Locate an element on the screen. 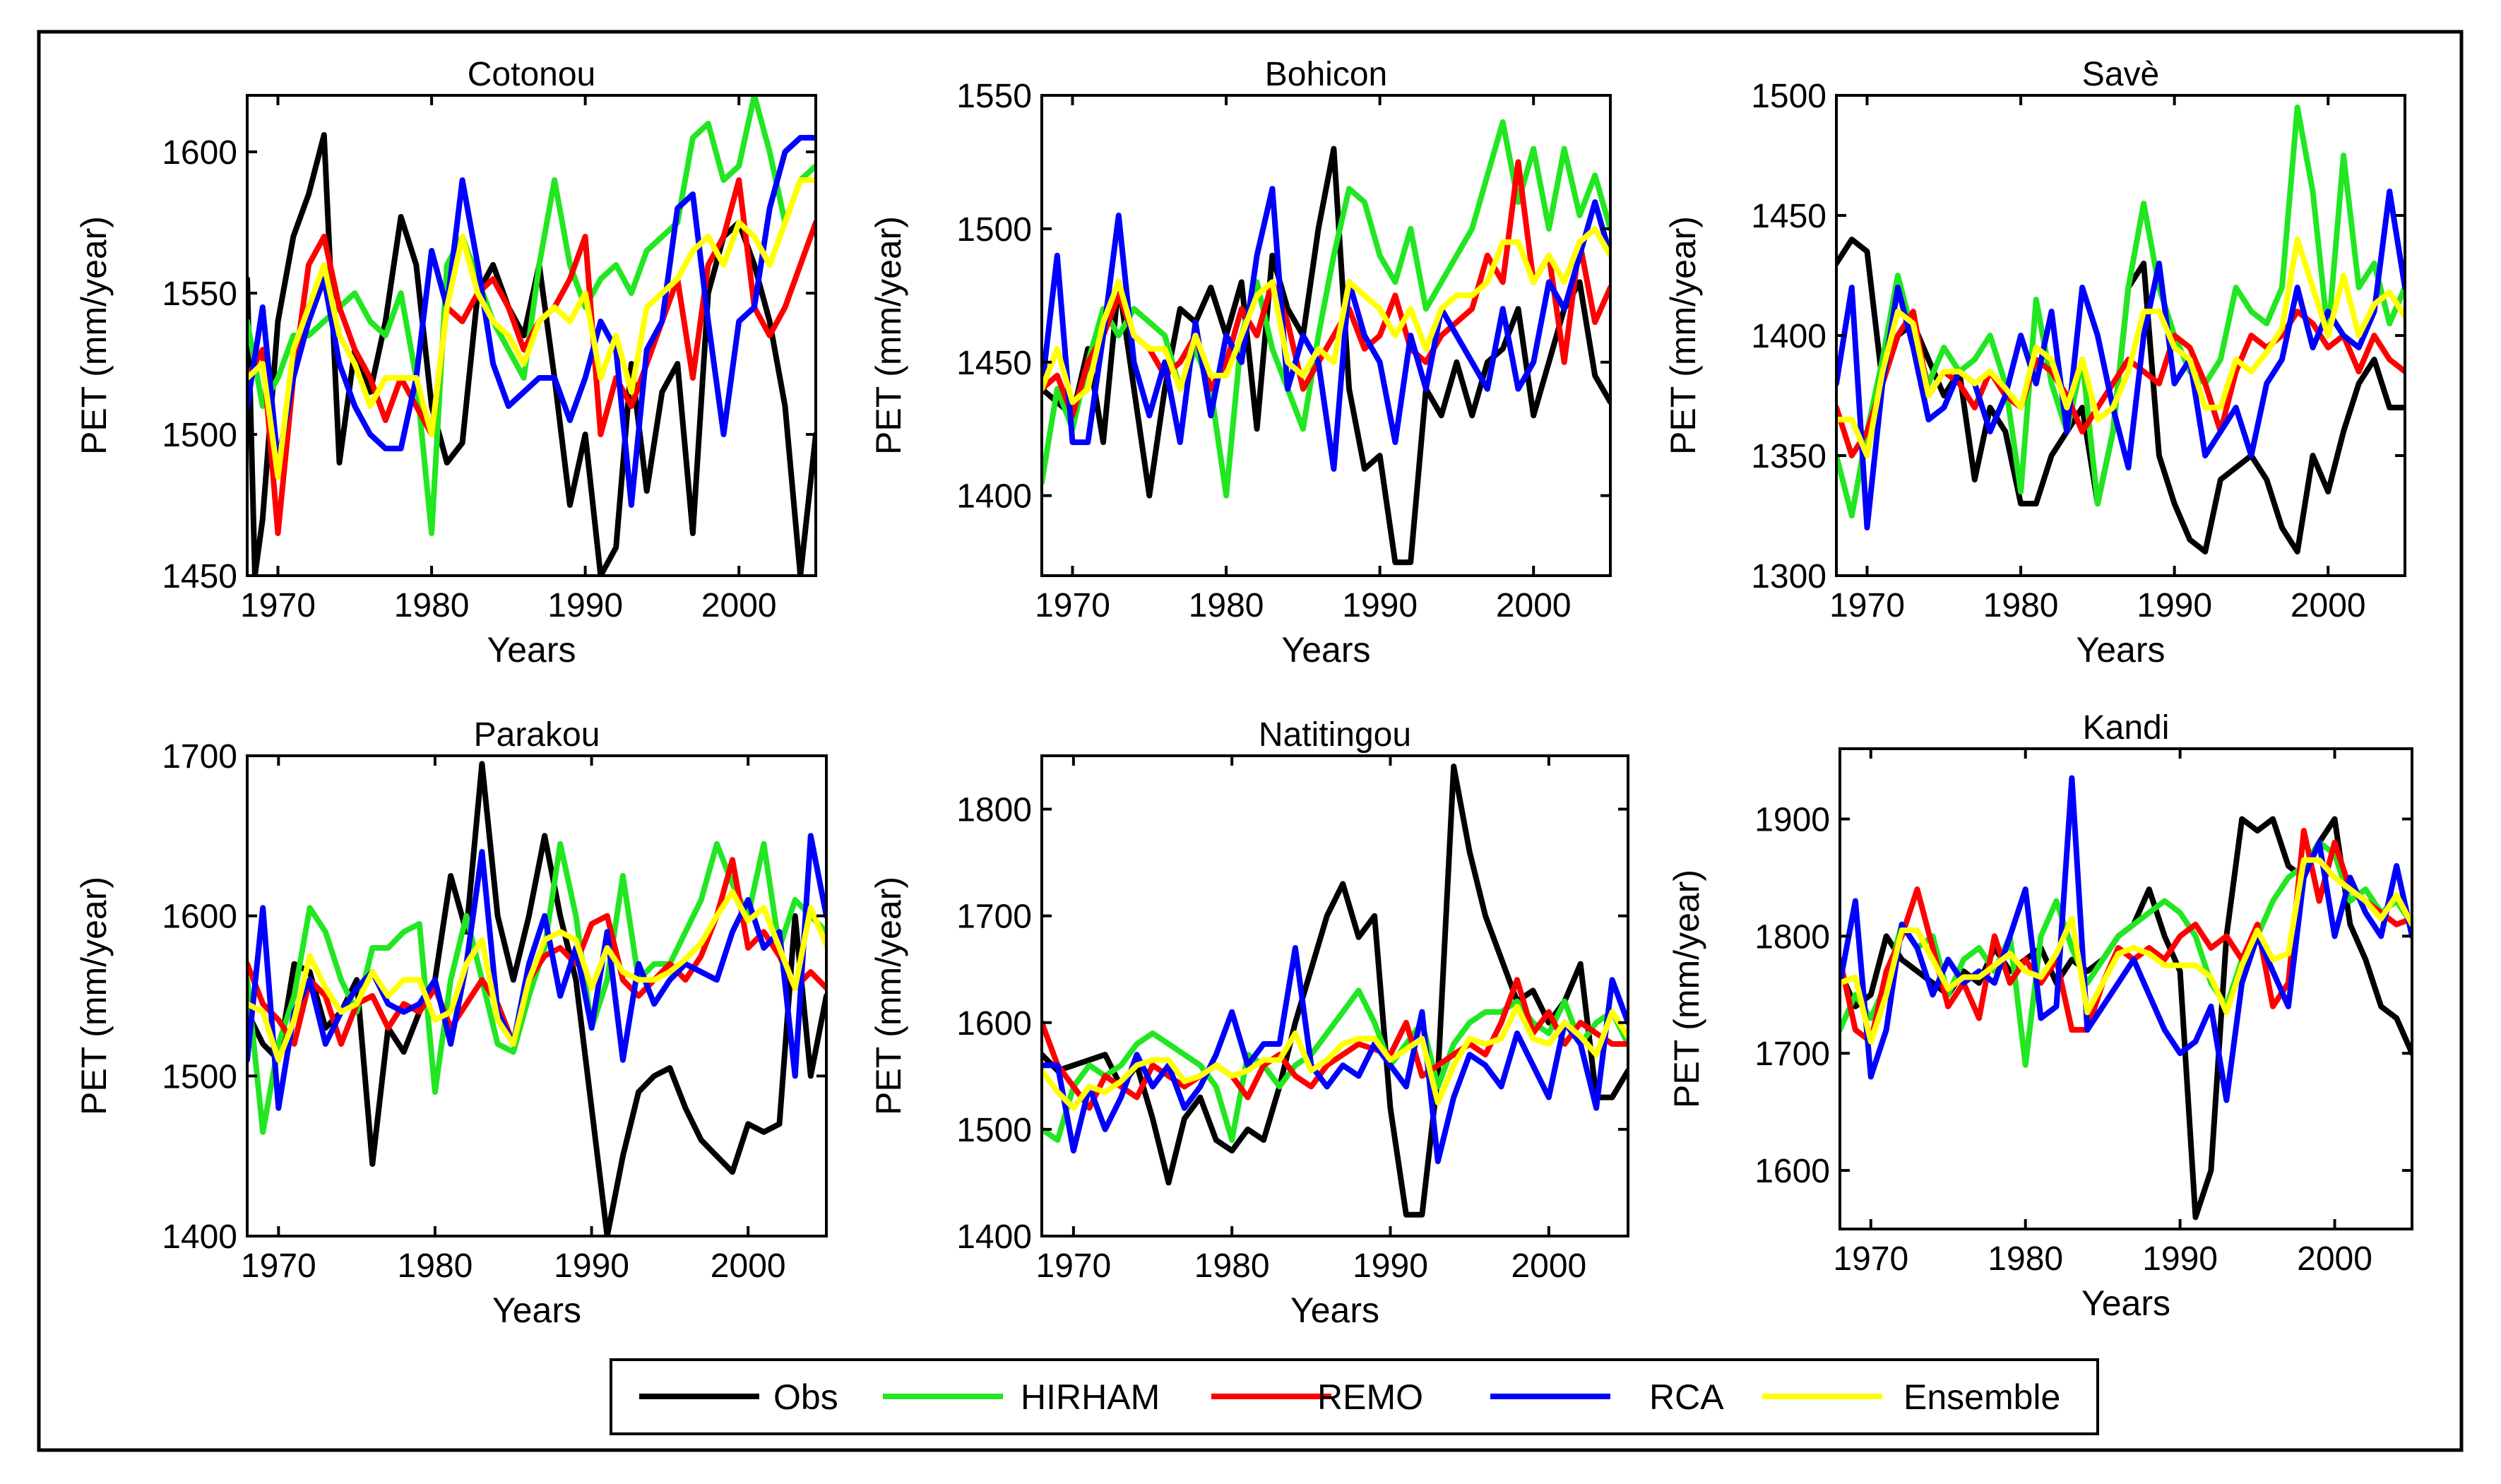 This screenshot has width=2501, height=1484. y-tick-label: 1300 is located at coordinates (1788, 576).